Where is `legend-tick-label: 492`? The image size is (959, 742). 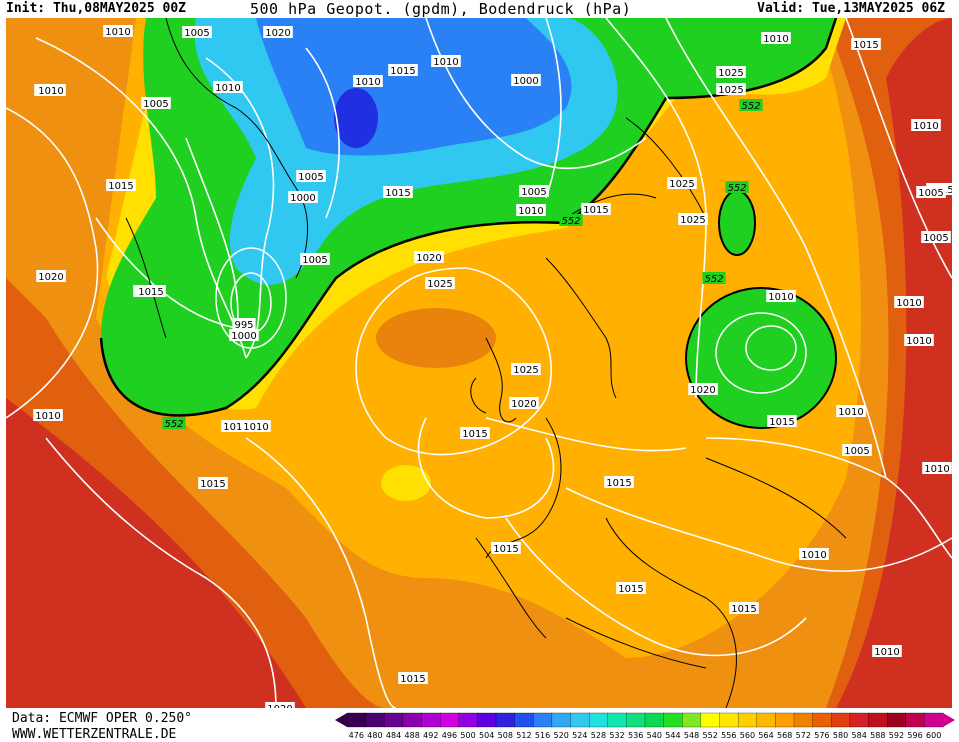
legend-tick-label: 492 is located at coordinates (430, 735).